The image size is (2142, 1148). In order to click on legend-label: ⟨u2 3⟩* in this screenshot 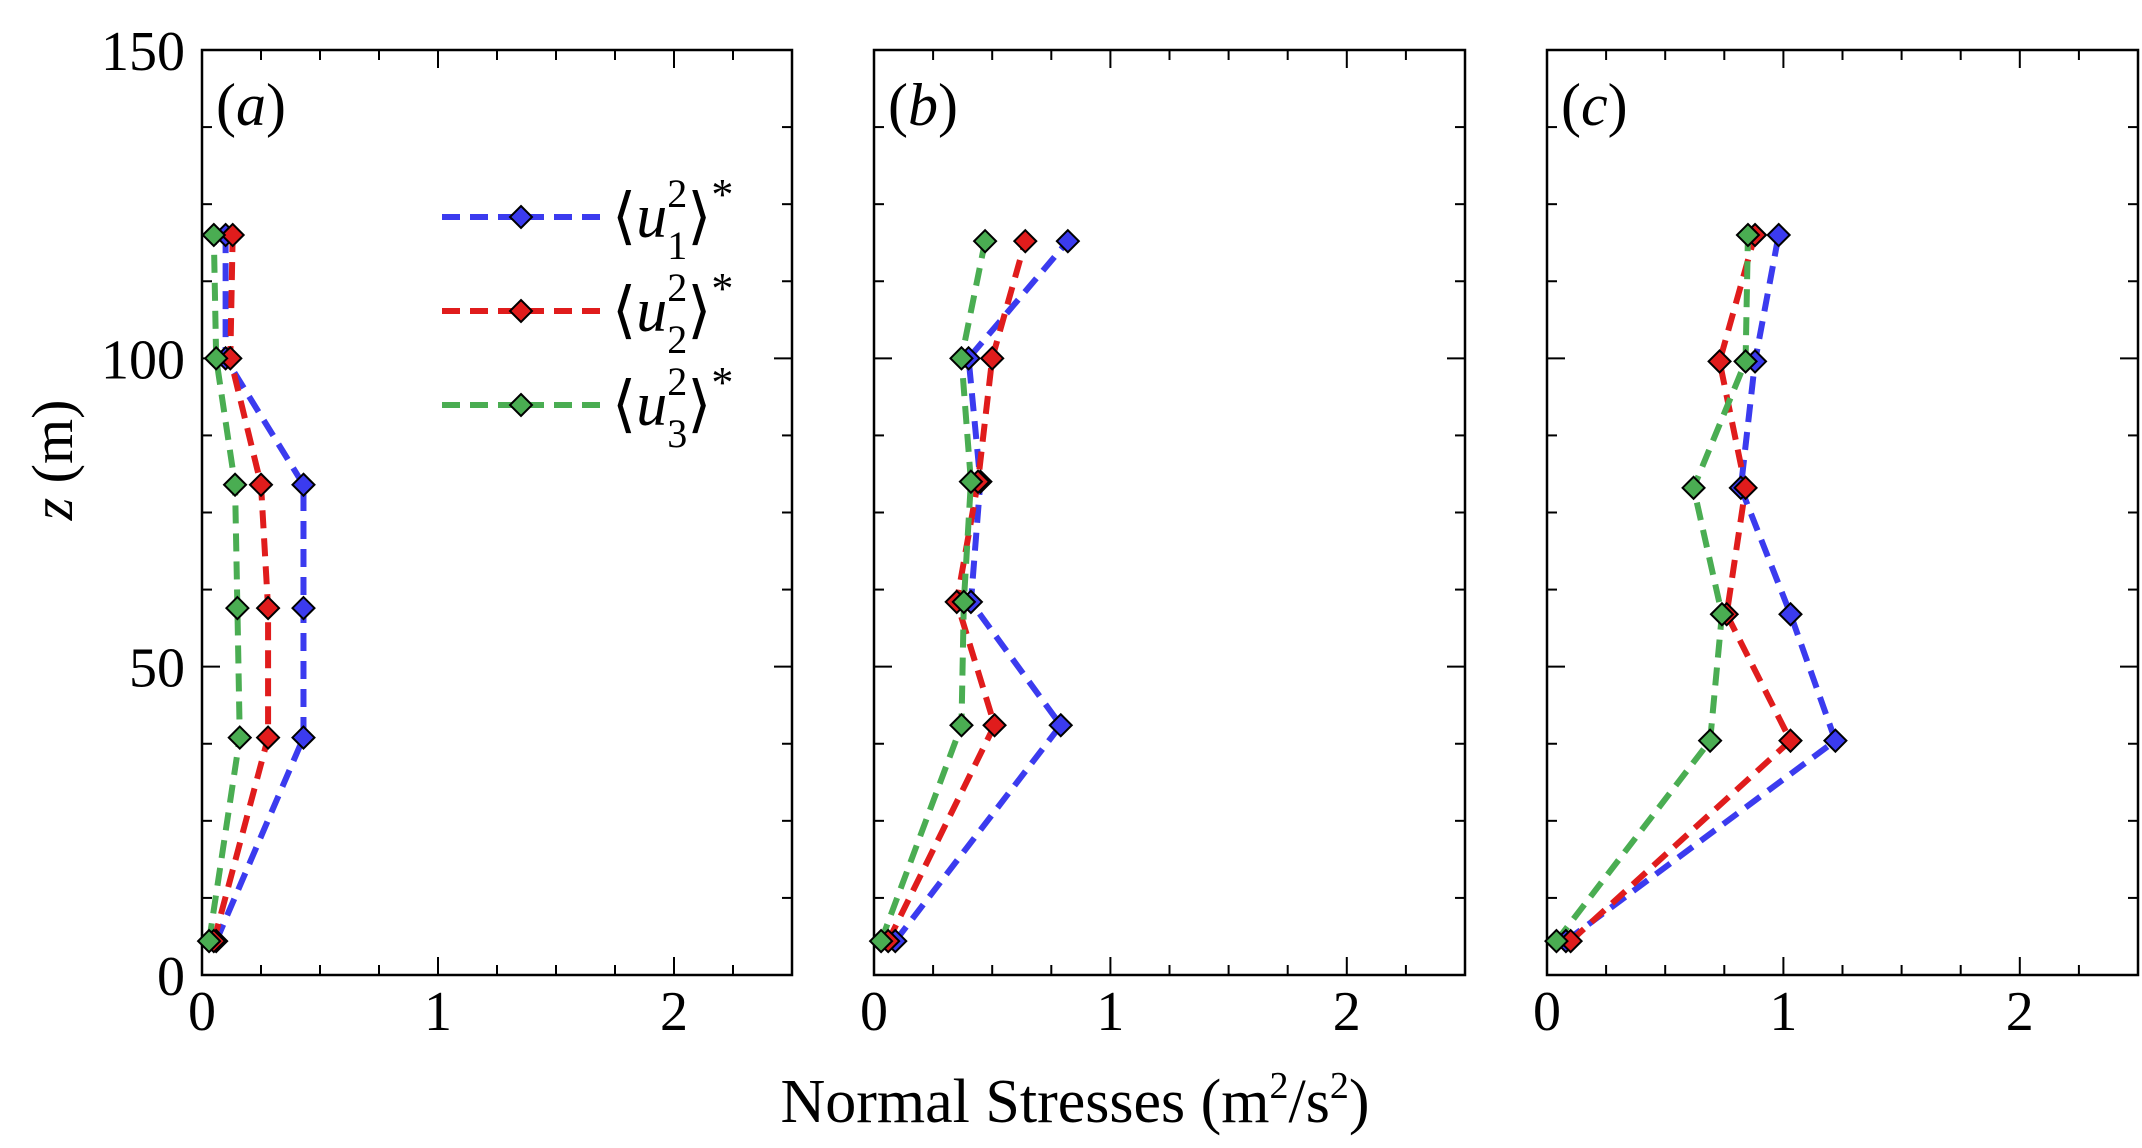, I will do `click(672, 407)`.